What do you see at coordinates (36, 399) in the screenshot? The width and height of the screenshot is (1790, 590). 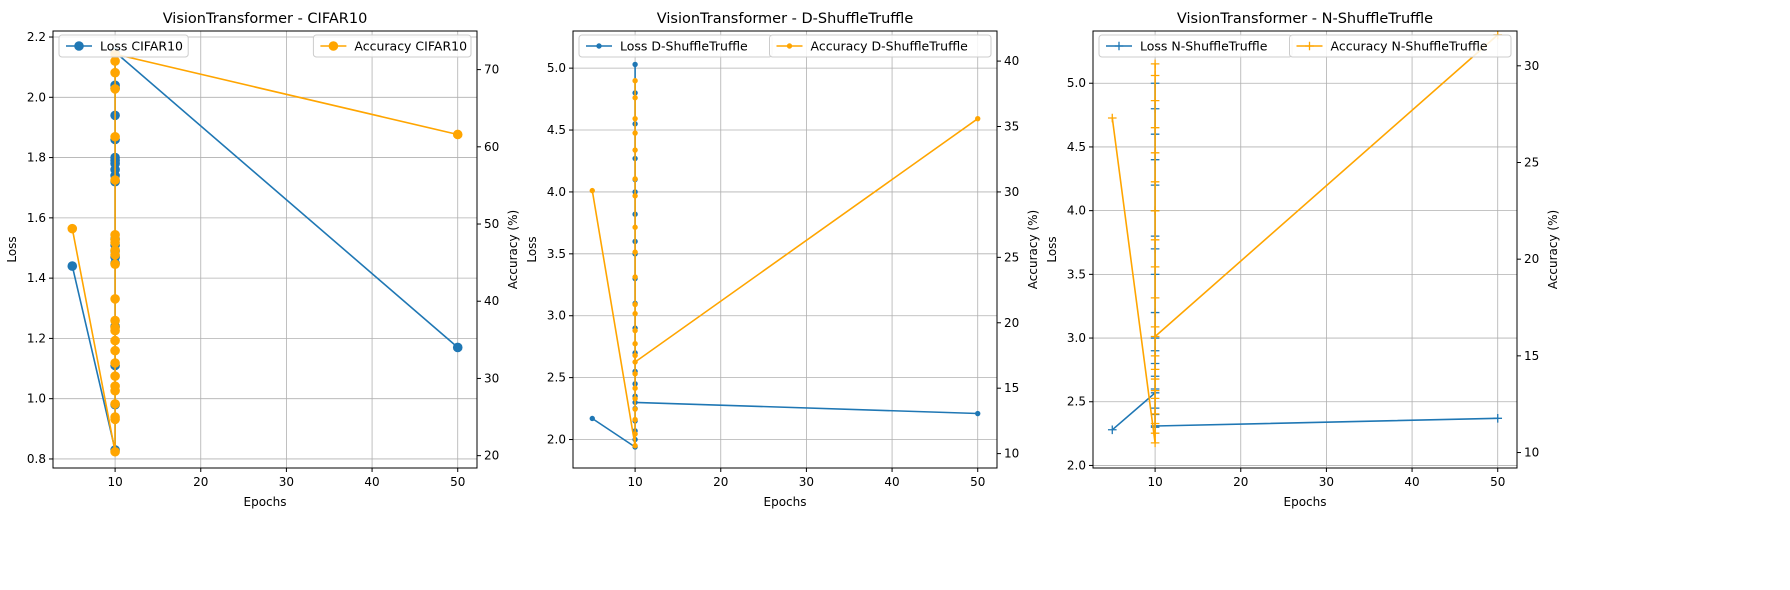 I see `y-tick-label: 1.0` at bounding box center [36, 399].